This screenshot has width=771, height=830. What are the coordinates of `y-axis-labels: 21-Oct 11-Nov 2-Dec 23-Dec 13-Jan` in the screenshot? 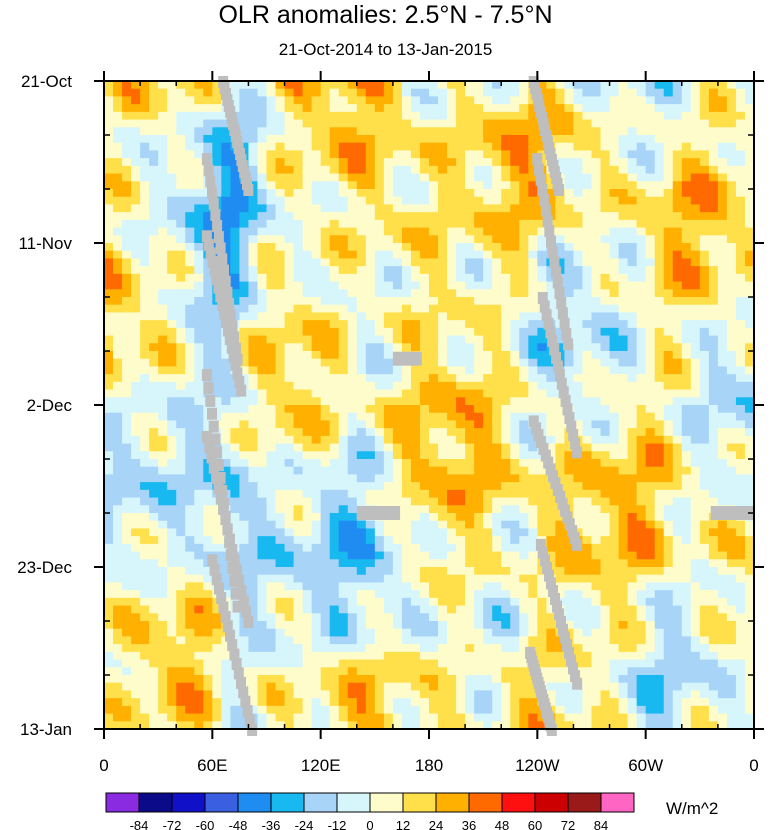 It's located at (44, 405).